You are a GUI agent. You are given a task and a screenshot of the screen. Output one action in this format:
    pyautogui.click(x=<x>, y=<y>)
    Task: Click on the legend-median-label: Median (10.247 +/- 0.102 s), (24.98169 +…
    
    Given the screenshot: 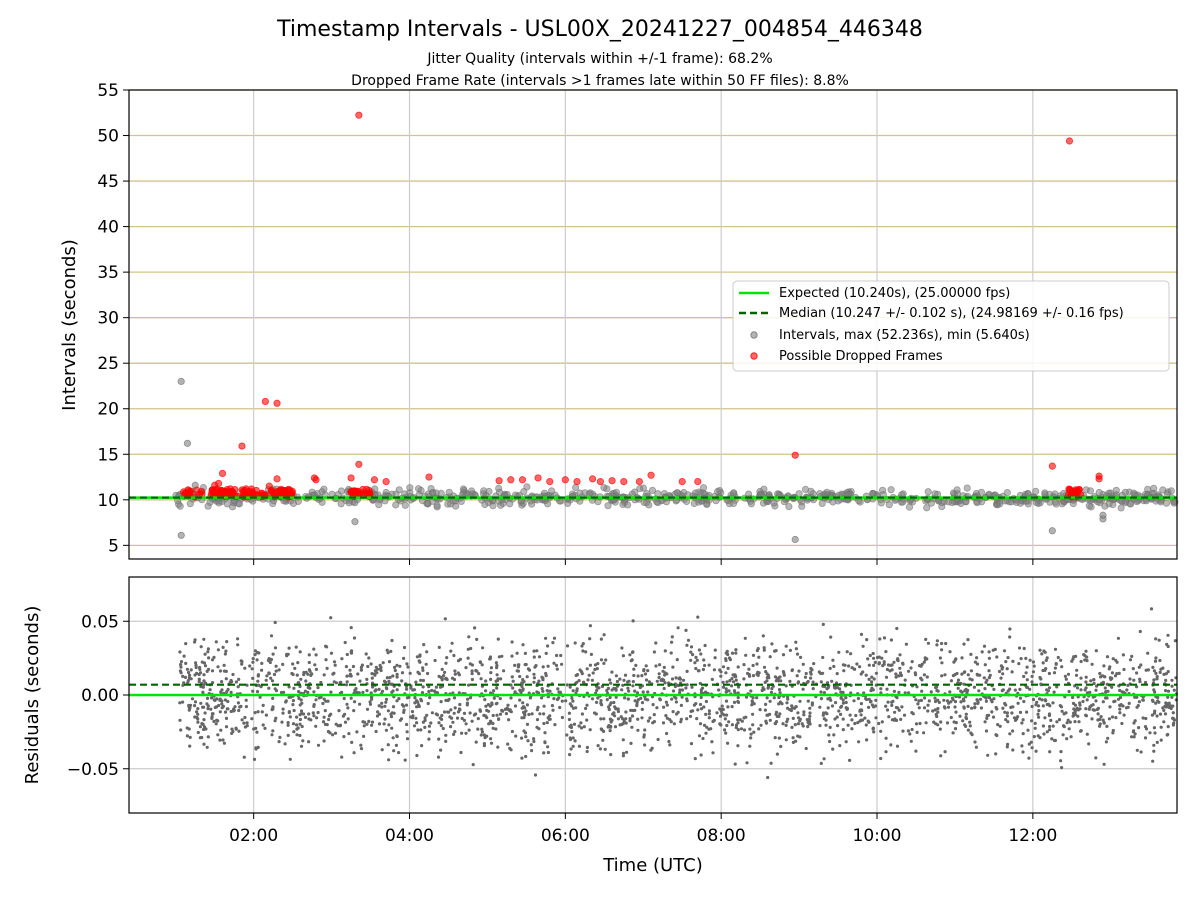 What is the action you would take?
    pyautogui.click(x=951, y=313)
    